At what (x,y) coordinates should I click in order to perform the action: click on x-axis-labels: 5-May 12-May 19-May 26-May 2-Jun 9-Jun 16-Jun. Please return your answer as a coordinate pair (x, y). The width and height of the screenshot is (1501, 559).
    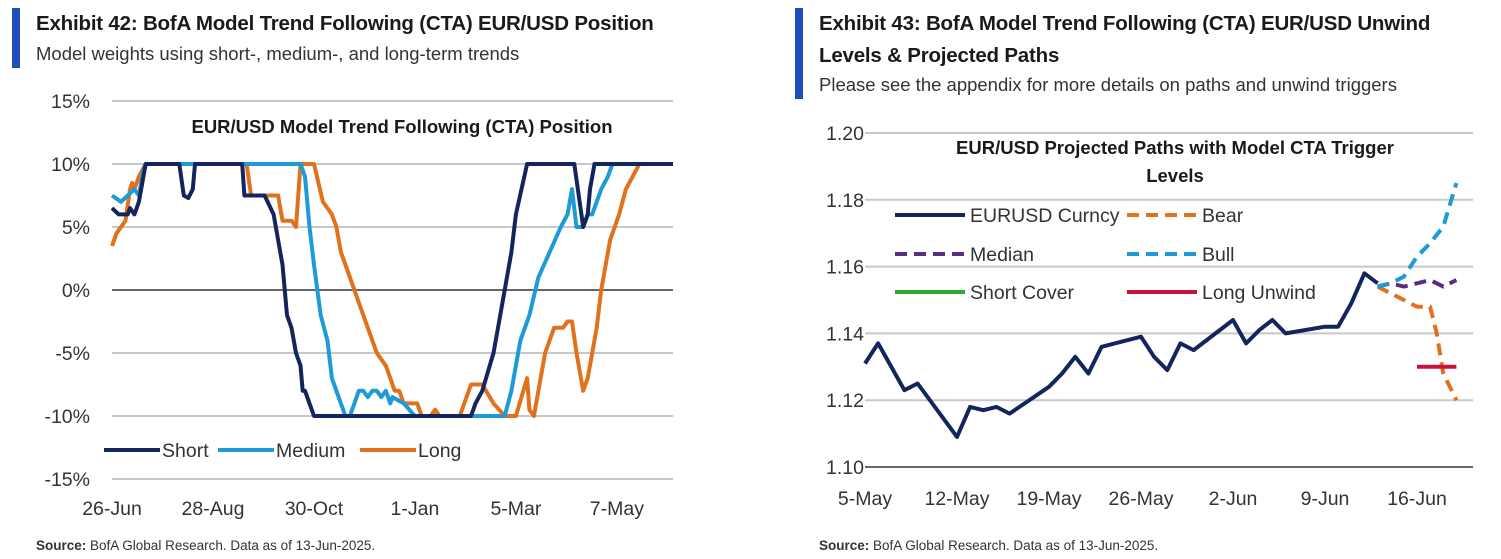
    Looking at the image, I should click on (1142, 499).